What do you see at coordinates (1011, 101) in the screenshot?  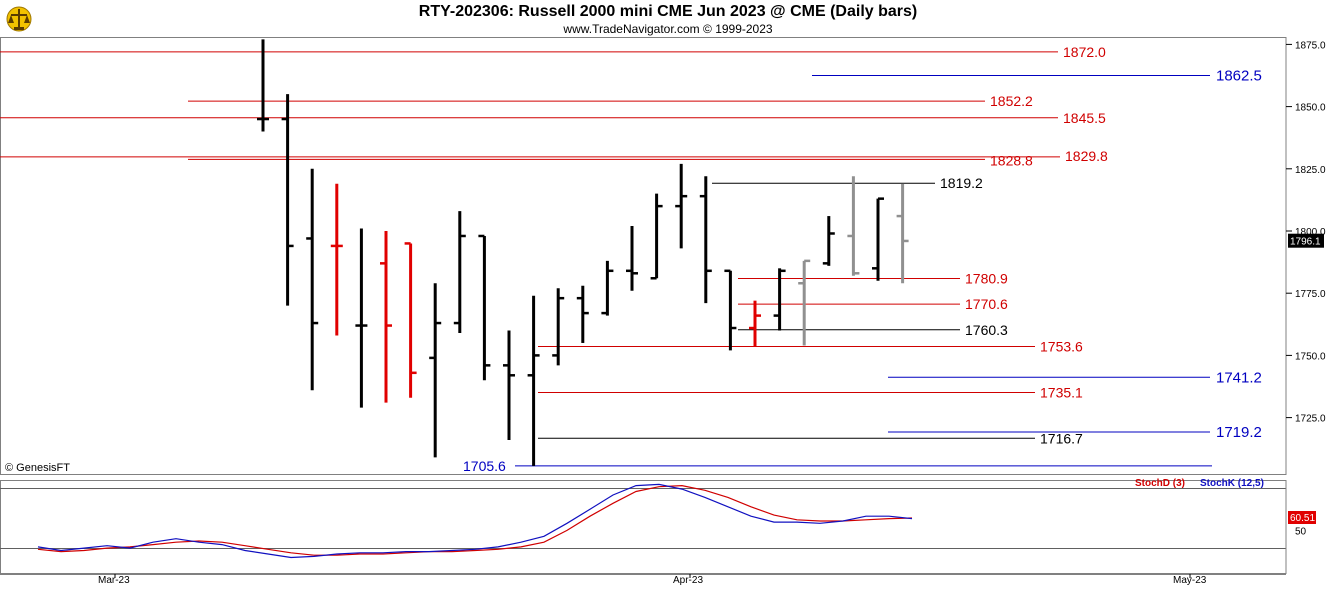 I see `level-label: 1852.2` at bounding box center [1011, 101].